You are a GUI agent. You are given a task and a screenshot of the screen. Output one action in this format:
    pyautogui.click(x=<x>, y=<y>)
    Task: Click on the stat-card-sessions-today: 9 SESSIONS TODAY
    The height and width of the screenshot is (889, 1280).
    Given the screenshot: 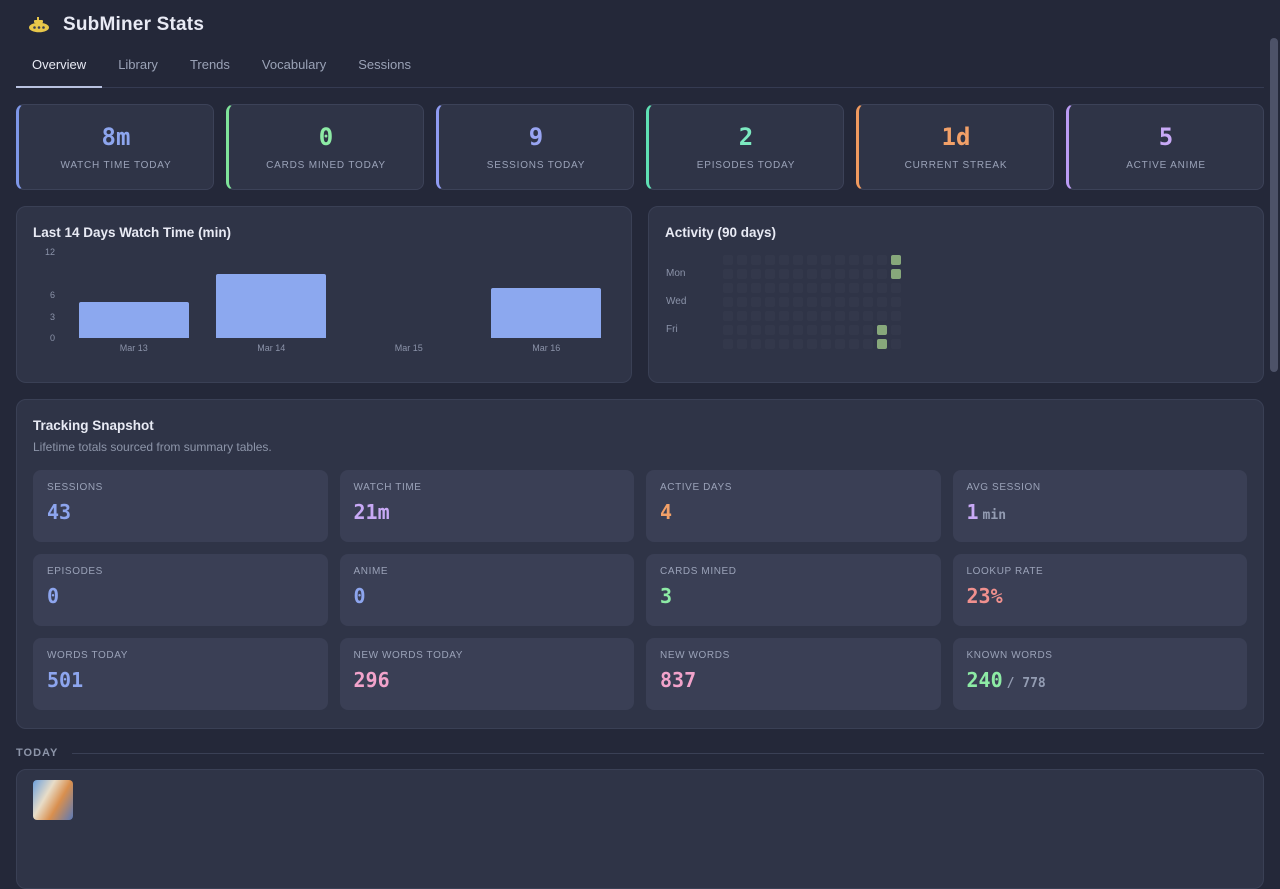 What is the action you would take?
    pyautogui.click(x=535, y=147)
    